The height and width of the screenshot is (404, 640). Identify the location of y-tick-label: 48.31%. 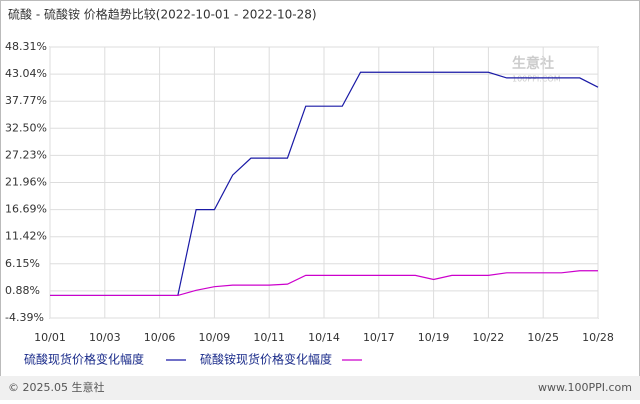
(26, 46).